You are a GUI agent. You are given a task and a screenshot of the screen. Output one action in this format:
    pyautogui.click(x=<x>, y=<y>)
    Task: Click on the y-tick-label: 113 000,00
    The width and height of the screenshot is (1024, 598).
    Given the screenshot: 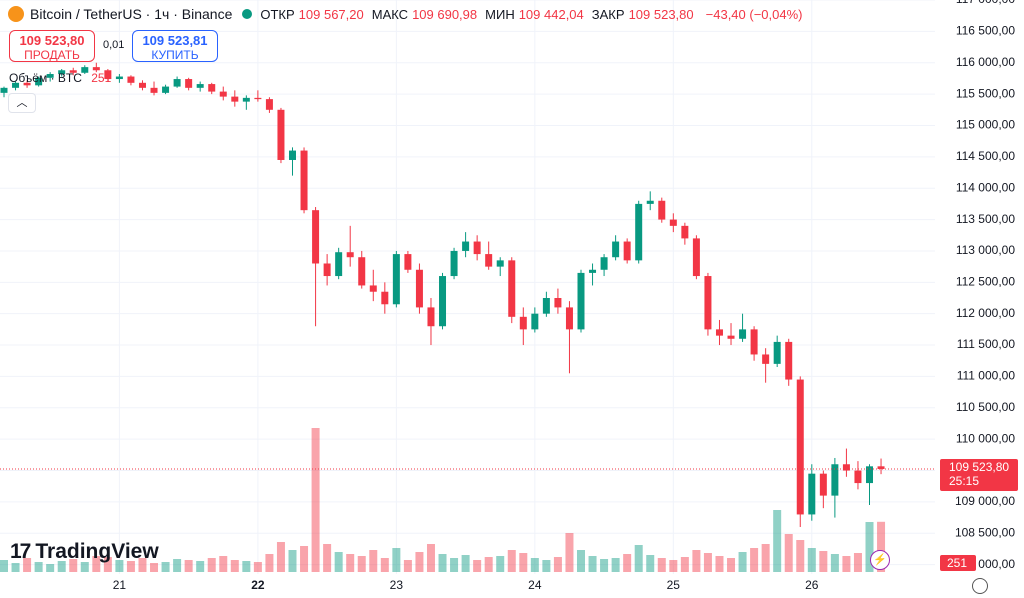 What is the action you would take?
    pyautogui.click(x=985, y=250)
    